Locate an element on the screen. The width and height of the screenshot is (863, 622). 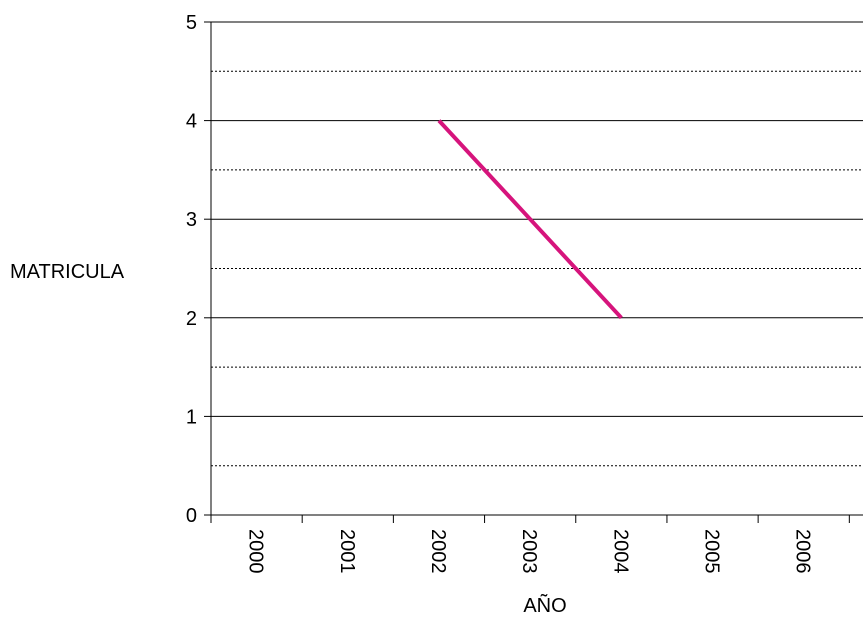
x-tick-label: 2003 is located at coordinates (529, 551).